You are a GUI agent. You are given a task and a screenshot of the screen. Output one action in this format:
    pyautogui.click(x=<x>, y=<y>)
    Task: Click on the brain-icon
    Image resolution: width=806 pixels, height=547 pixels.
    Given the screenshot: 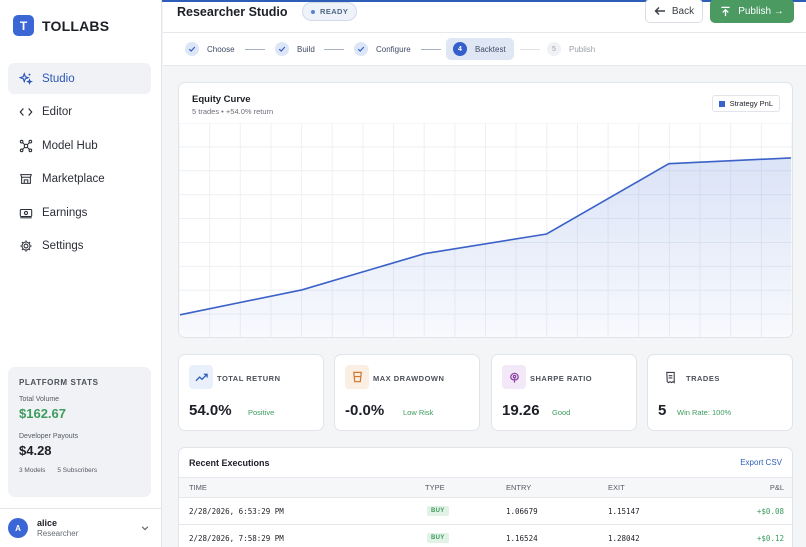 What is the action you would take?
    pyautogui.click(x=514, y=377)
    